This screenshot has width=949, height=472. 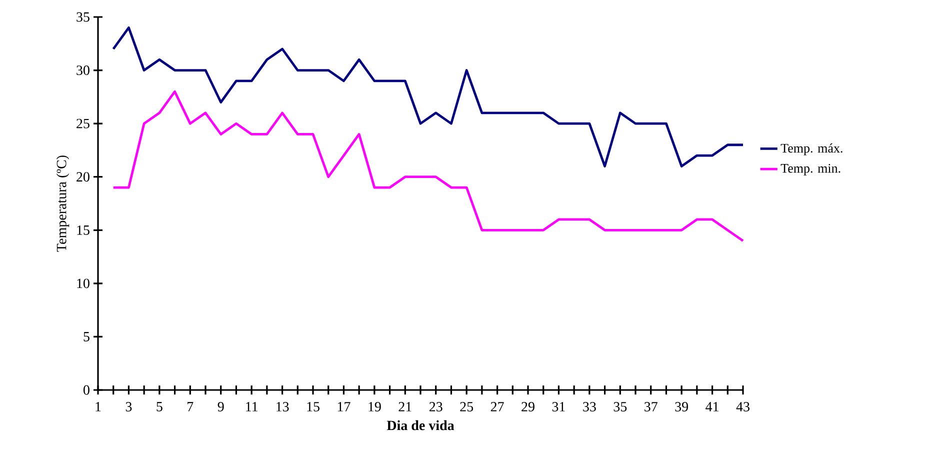 I want to click on x-tick-label: 33, so click(x=589, y=407).